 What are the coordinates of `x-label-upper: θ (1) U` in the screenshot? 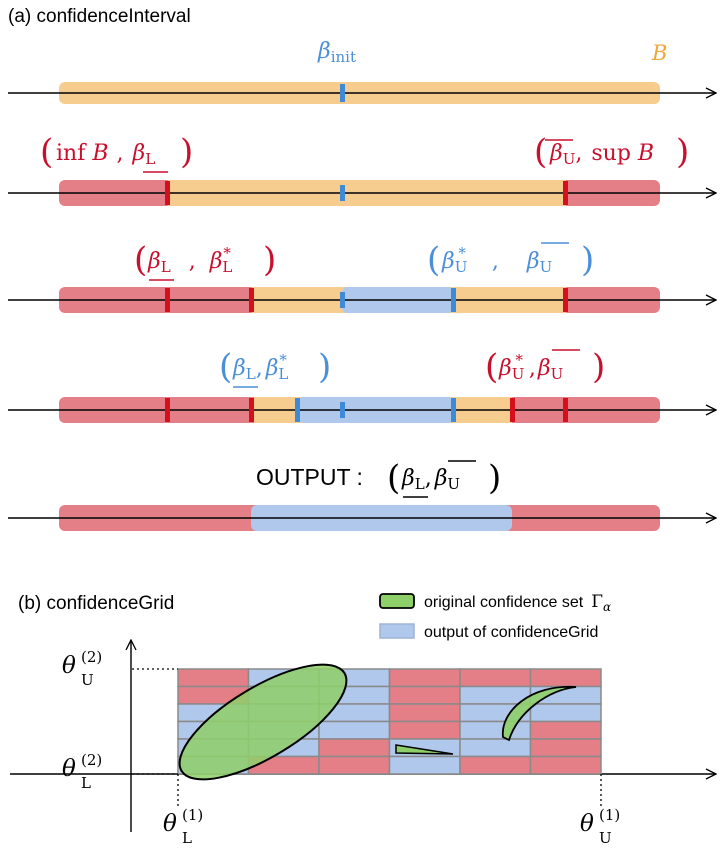 It's located at (600, 826).